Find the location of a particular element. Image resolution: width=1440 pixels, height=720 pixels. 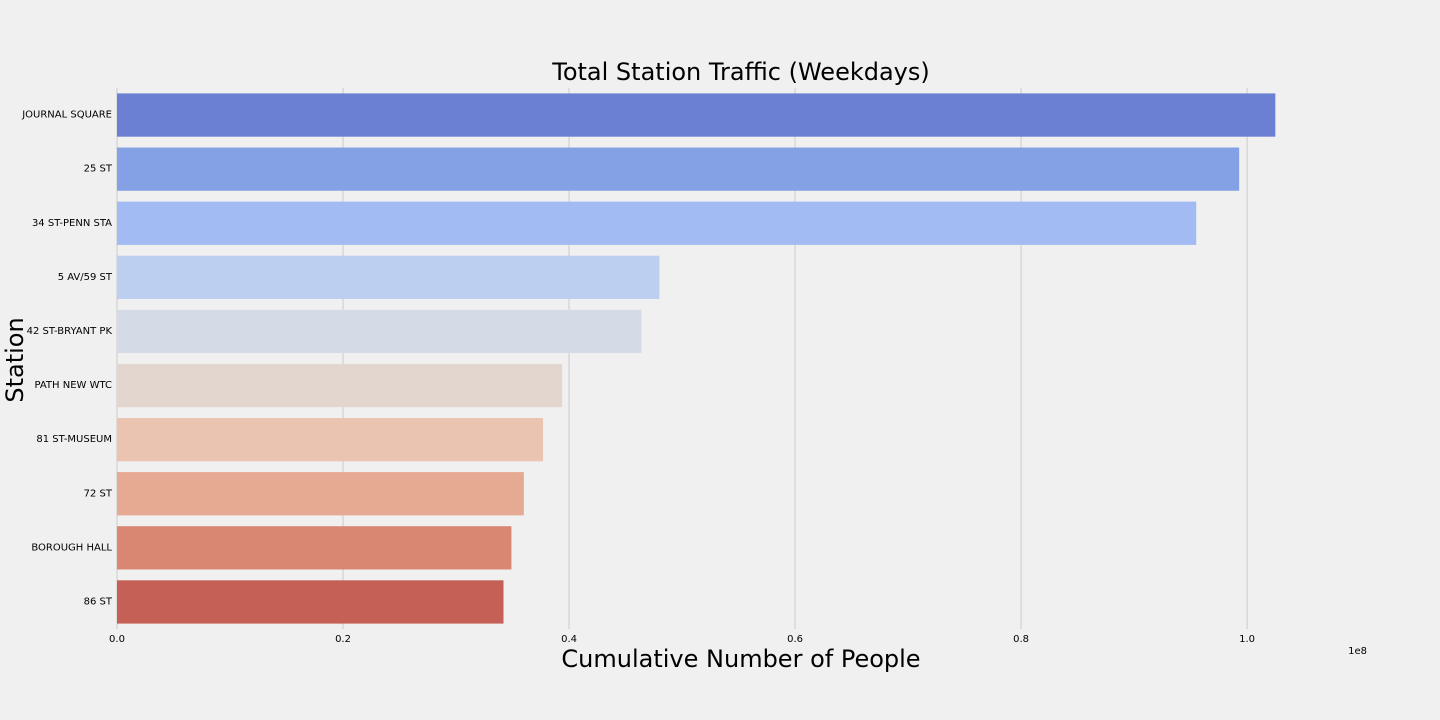

y-tick-label: 34 ST-PENN STA is located at coordinates (72, 223).